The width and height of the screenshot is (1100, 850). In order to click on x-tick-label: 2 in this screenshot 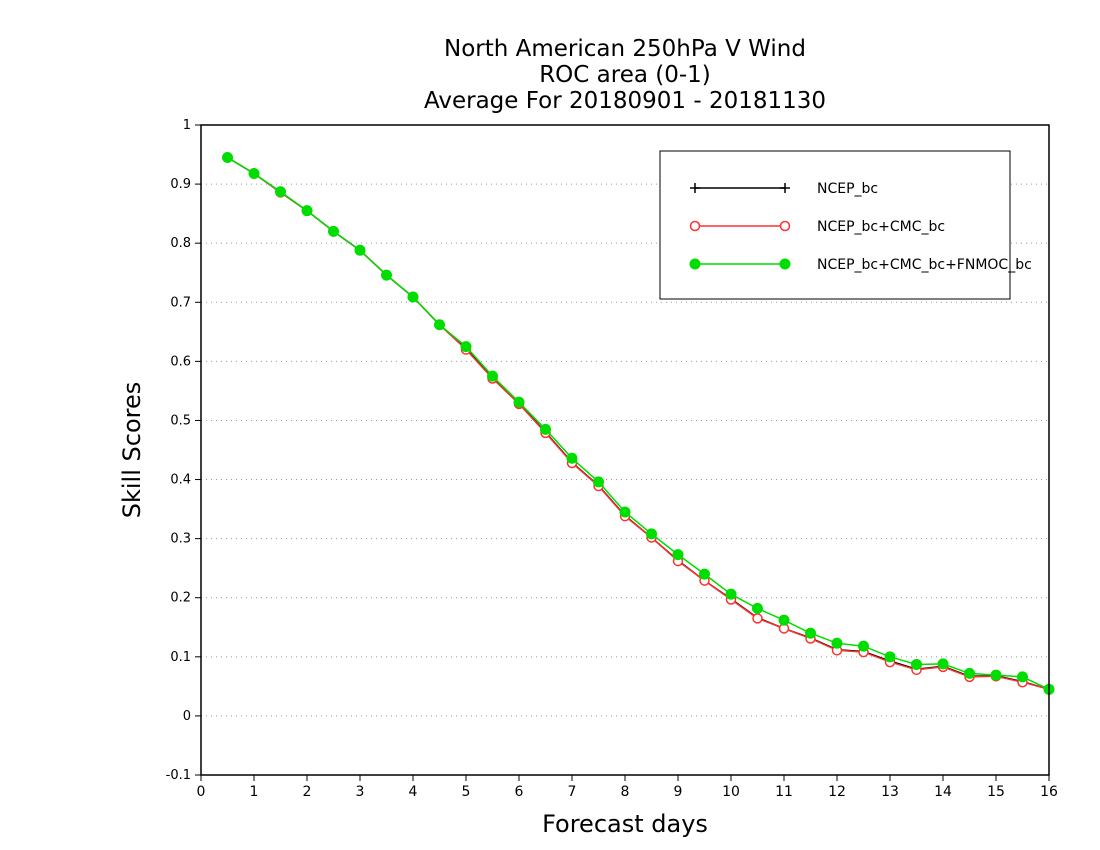, I will do `click(307, 792)`.